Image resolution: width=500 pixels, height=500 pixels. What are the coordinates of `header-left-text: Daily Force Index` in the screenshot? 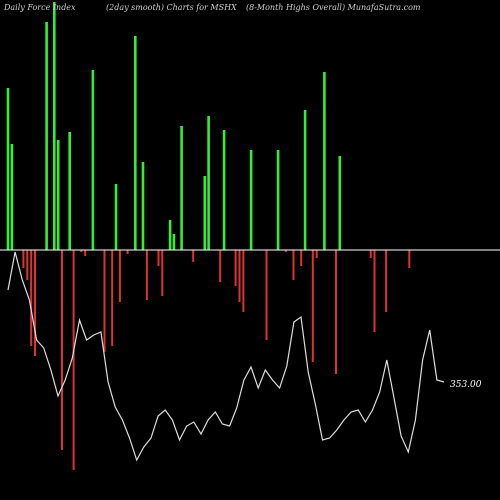 It's located at (40, 7).